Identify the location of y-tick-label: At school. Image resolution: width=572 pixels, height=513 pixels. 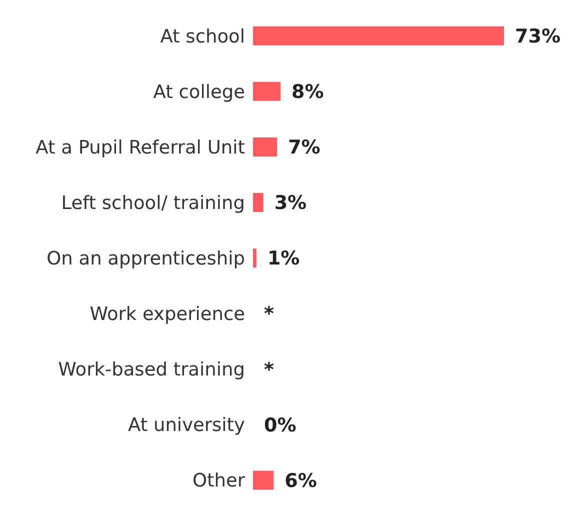
(202, 37).